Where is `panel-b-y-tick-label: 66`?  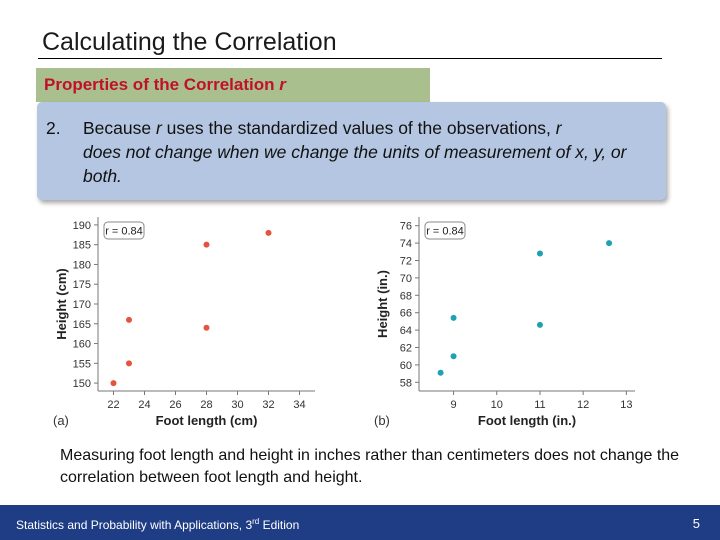 panel-b-y-tick-label: 66 is located at coordinates (406, 314).